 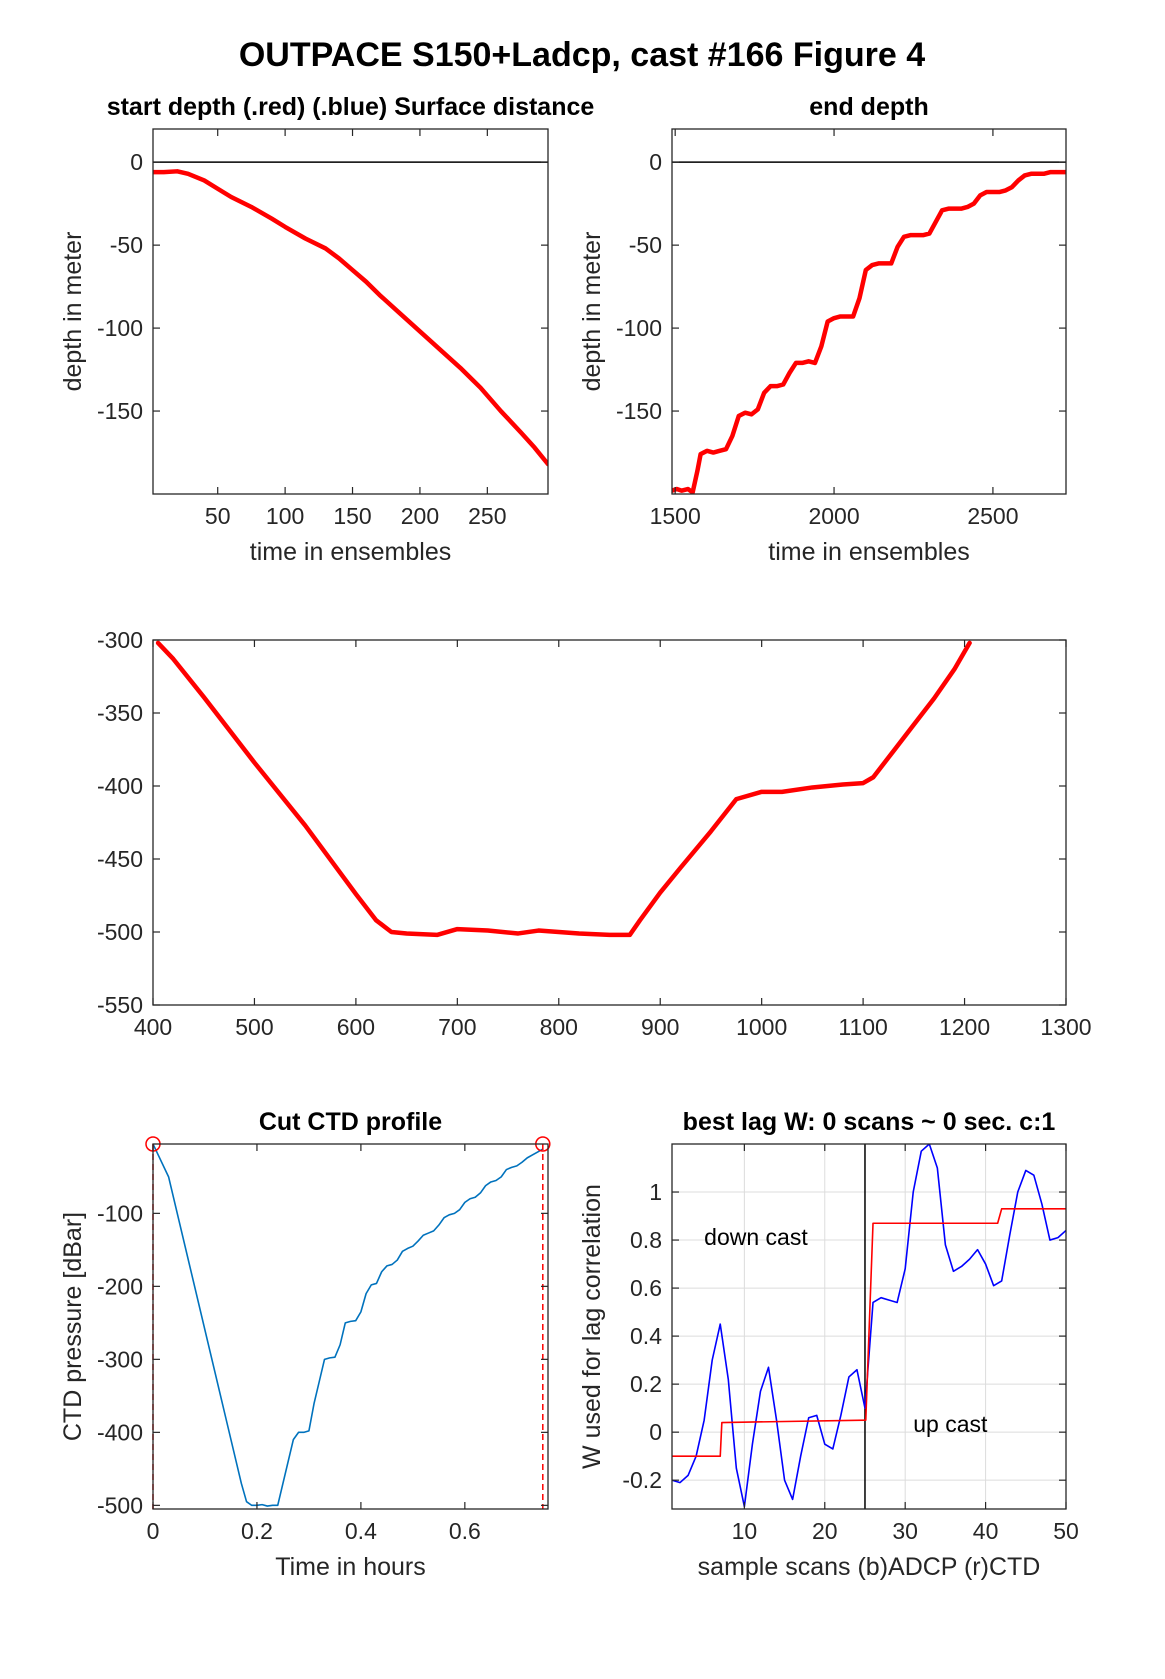 I want to click on chart-title: best lag W: 0 scans ~ 0 sec. c:1, so click(x=869, y=1122).